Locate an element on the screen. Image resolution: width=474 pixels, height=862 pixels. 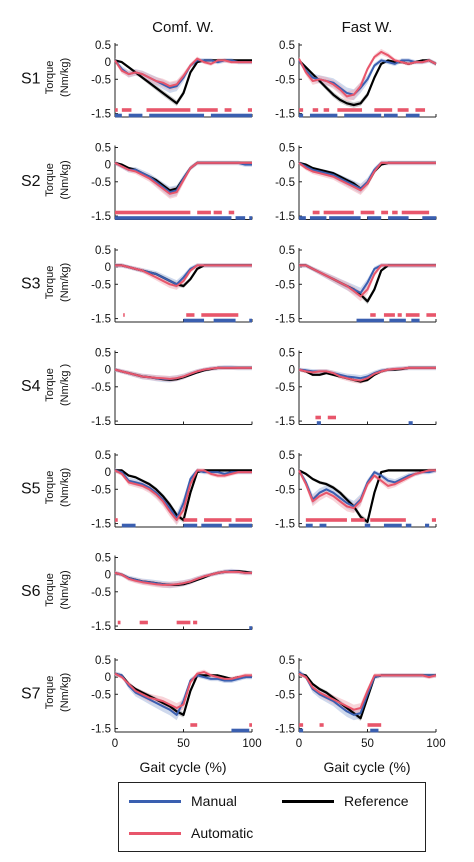
line-automatic-s3-fast is located at coordinates (367, 281).